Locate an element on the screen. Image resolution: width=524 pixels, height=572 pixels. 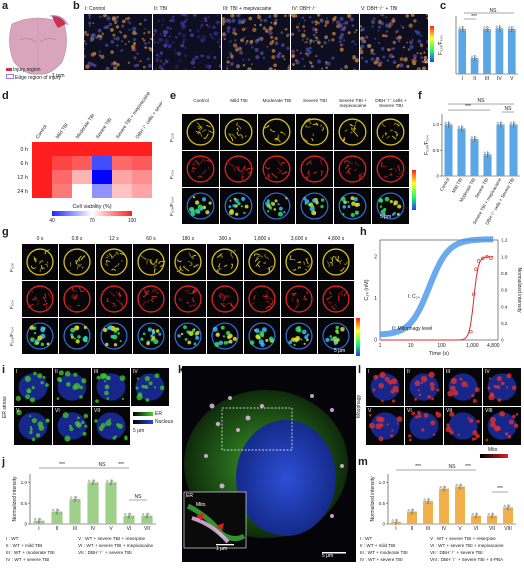
micrograph-b-title: I: Control is located at coordinates (95, 9).